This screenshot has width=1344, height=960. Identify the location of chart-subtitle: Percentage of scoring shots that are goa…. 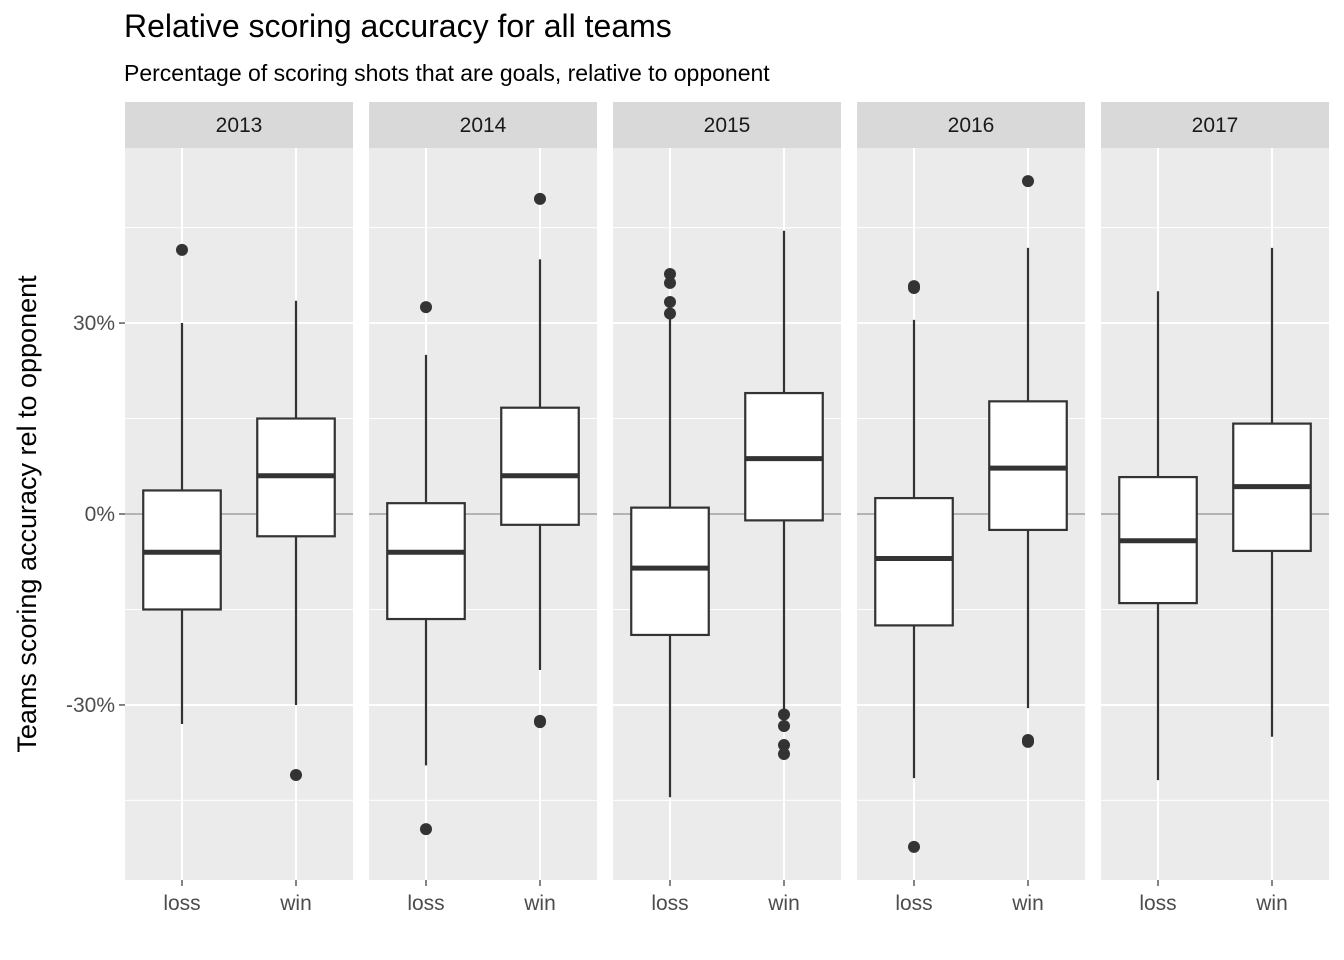
(447, 73).